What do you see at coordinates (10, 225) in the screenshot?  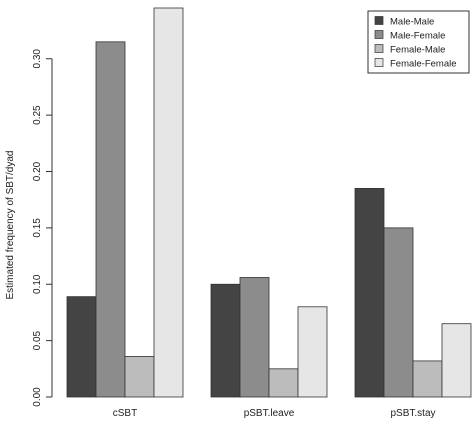 I see `y-axis-label: Estimated frequency of SBT/dyad` at bounding box center [10, 225].